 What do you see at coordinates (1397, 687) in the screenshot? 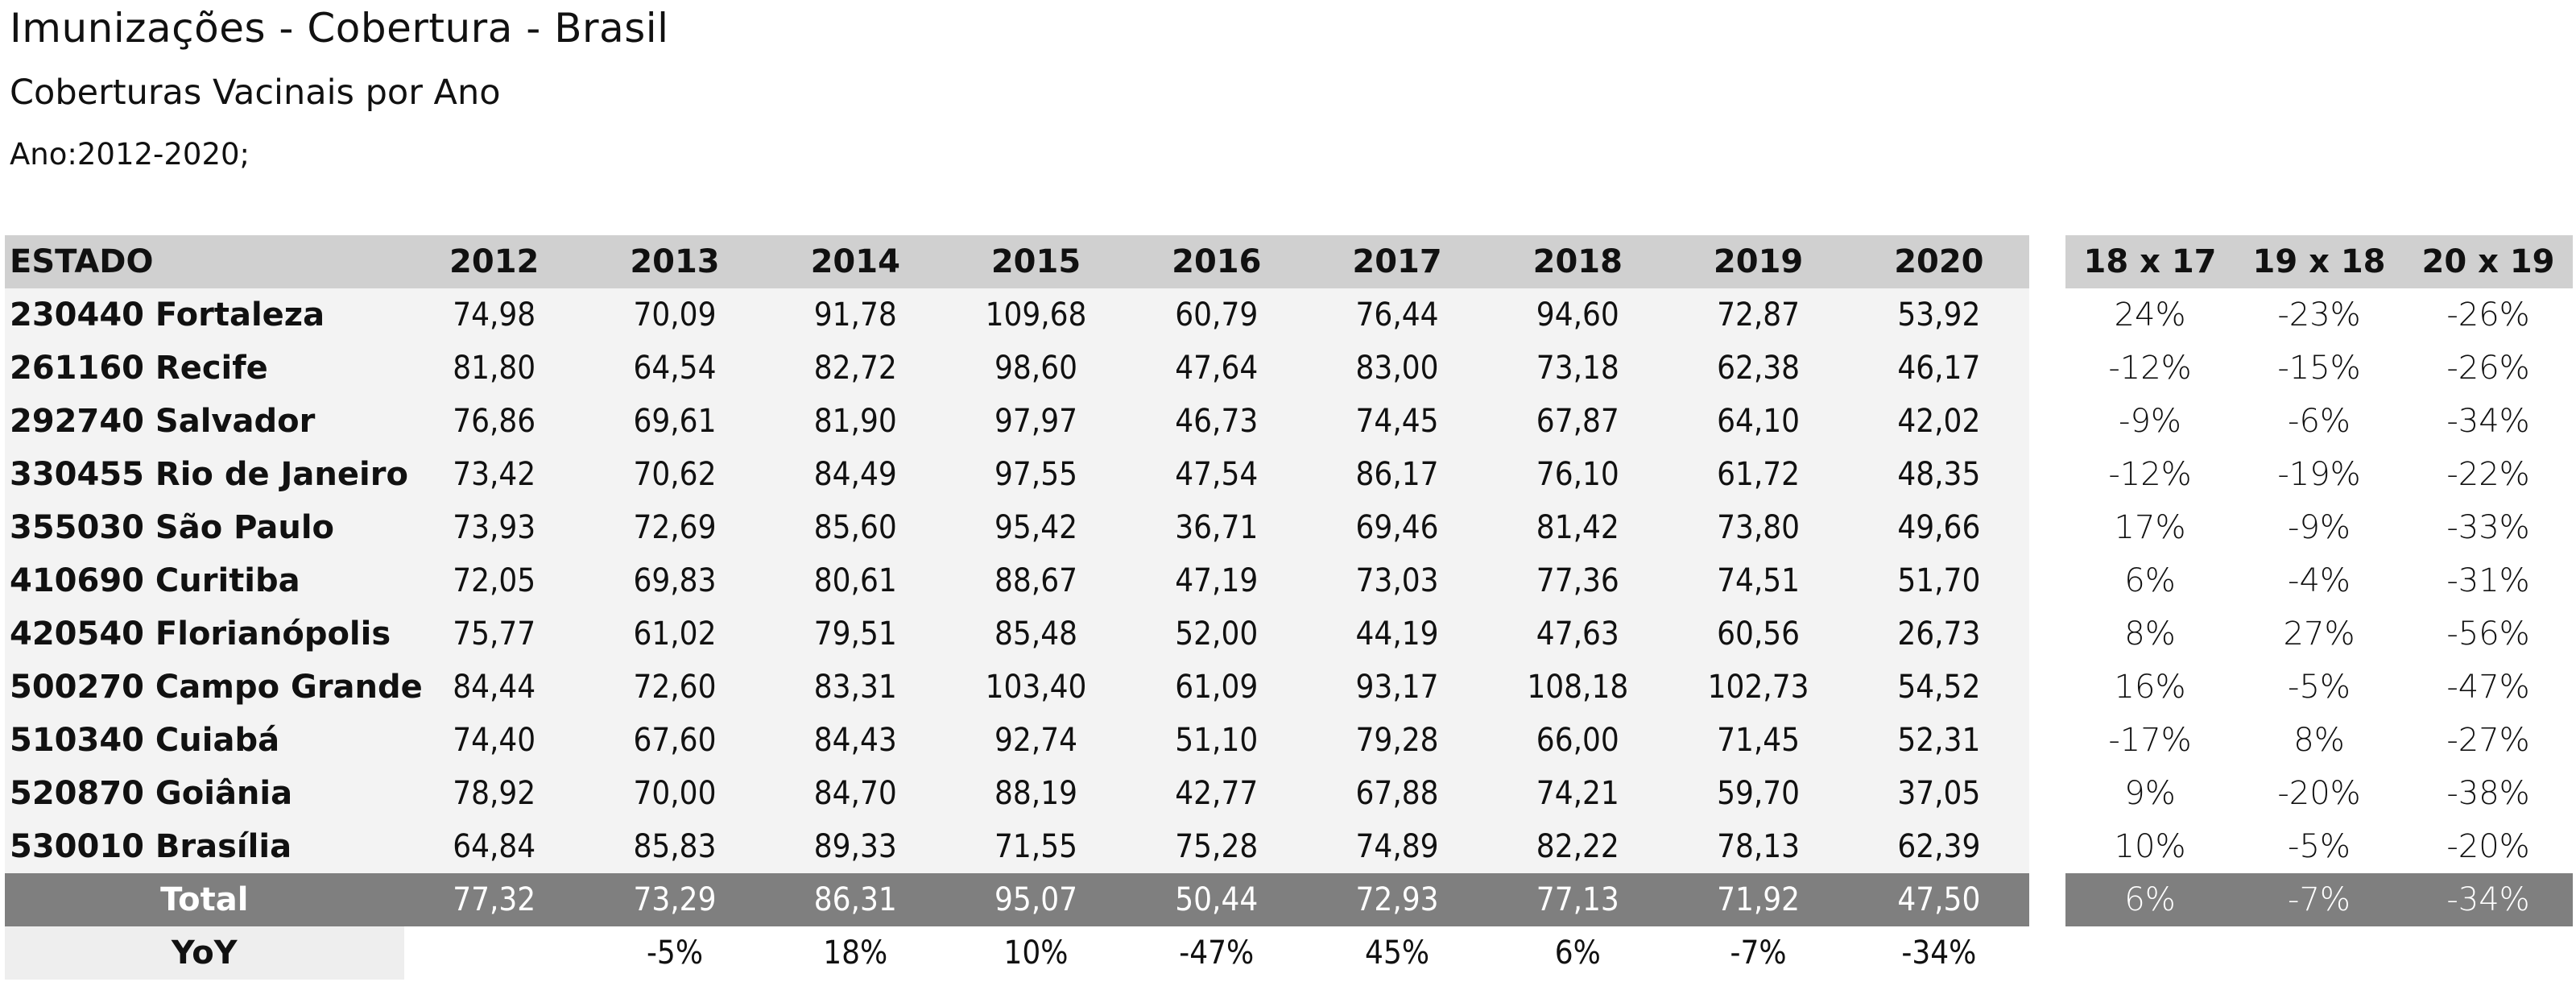
I see `cell-value: 93,17` at bounding box center [1397, 687].